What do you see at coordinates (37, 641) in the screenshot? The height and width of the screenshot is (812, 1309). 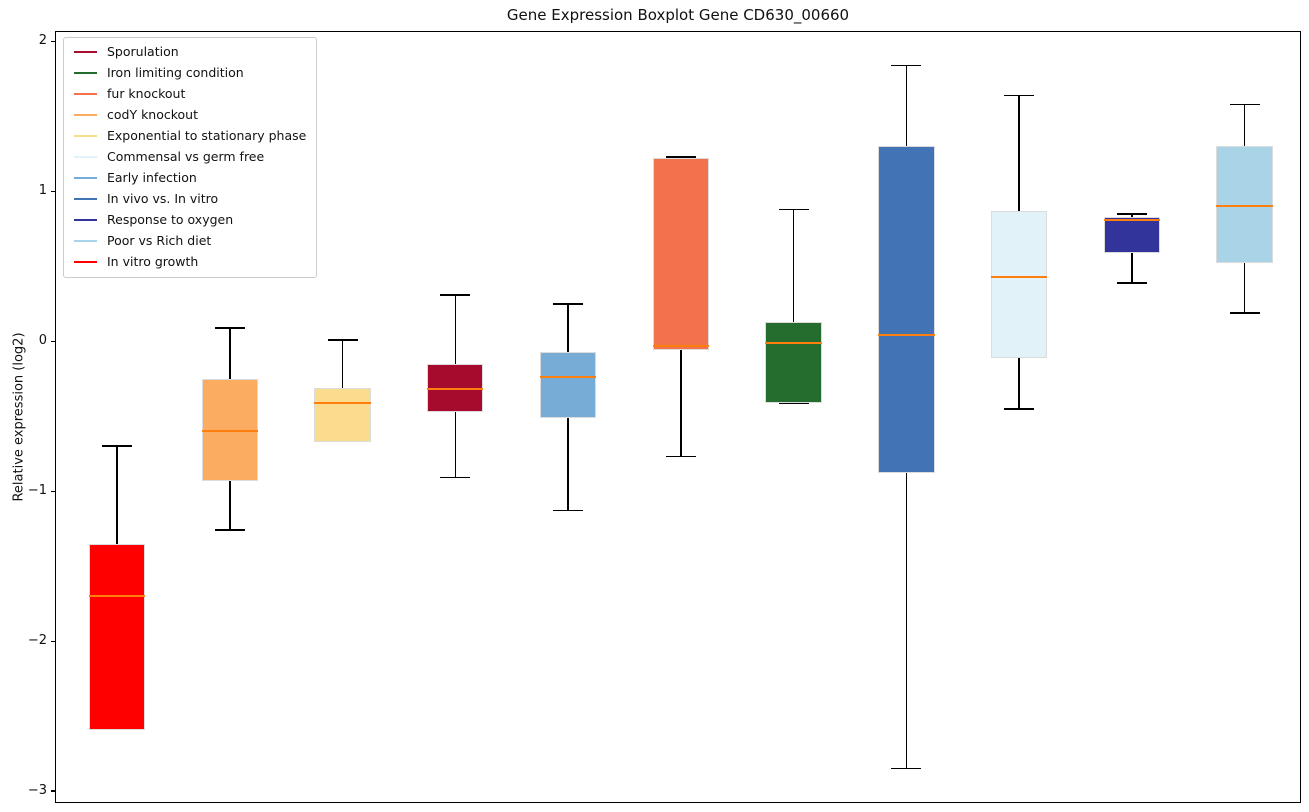 I see `y-tick-label: −2` at bounding box center [37, 641].